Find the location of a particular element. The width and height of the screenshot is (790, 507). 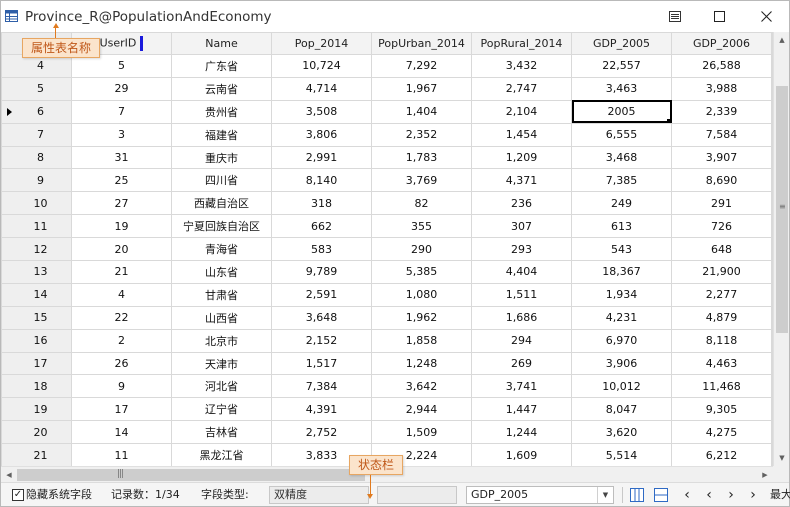

table-cell: 1,404 is located at coordinates (421, 111).